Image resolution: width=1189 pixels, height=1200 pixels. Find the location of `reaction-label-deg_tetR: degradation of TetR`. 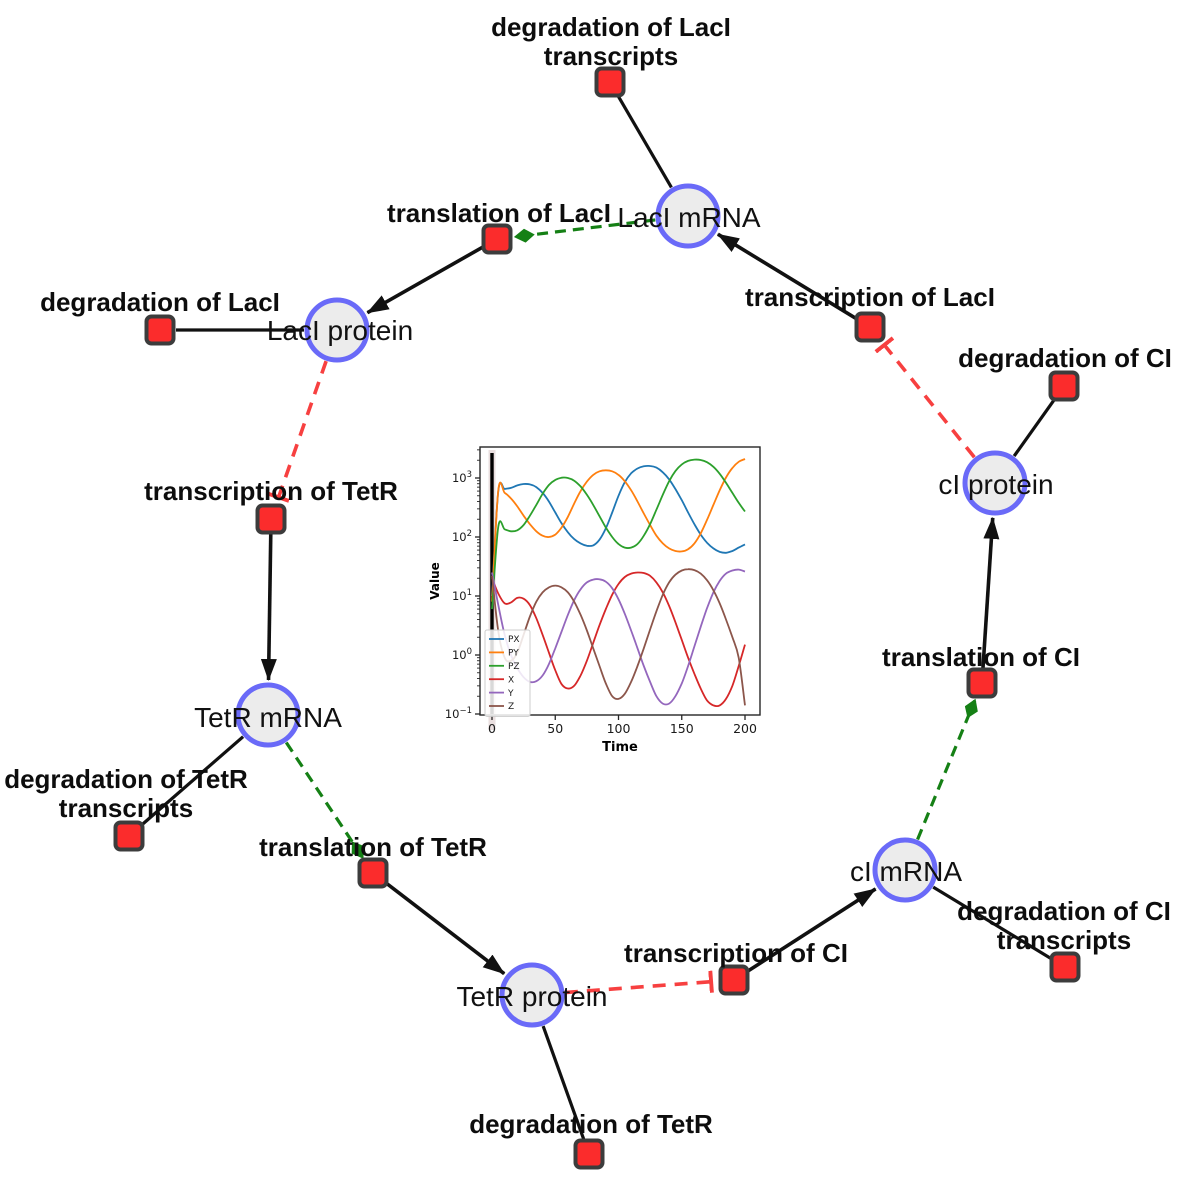

reaction-label-deg_tetR: degradation of TetR is located at coordinates (591, 1124).